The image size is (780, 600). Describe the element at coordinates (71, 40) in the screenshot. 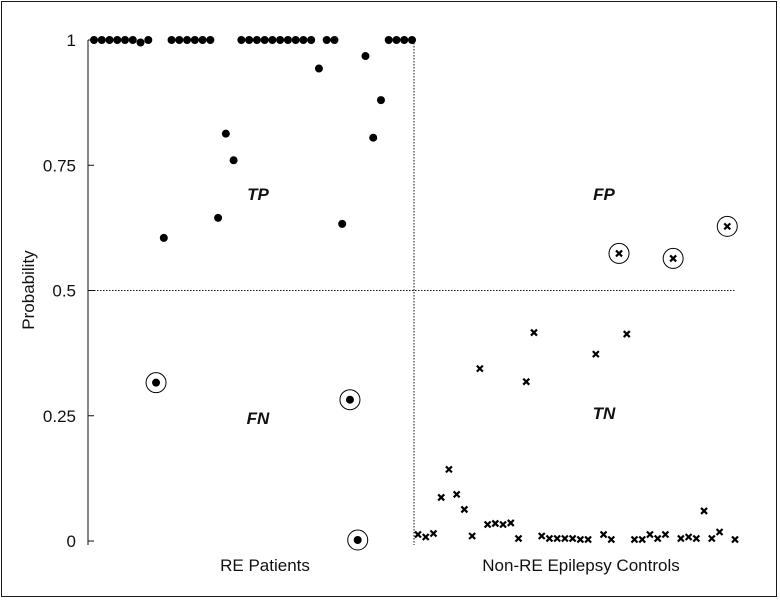

I see `y-tick-label: 1` at that location.